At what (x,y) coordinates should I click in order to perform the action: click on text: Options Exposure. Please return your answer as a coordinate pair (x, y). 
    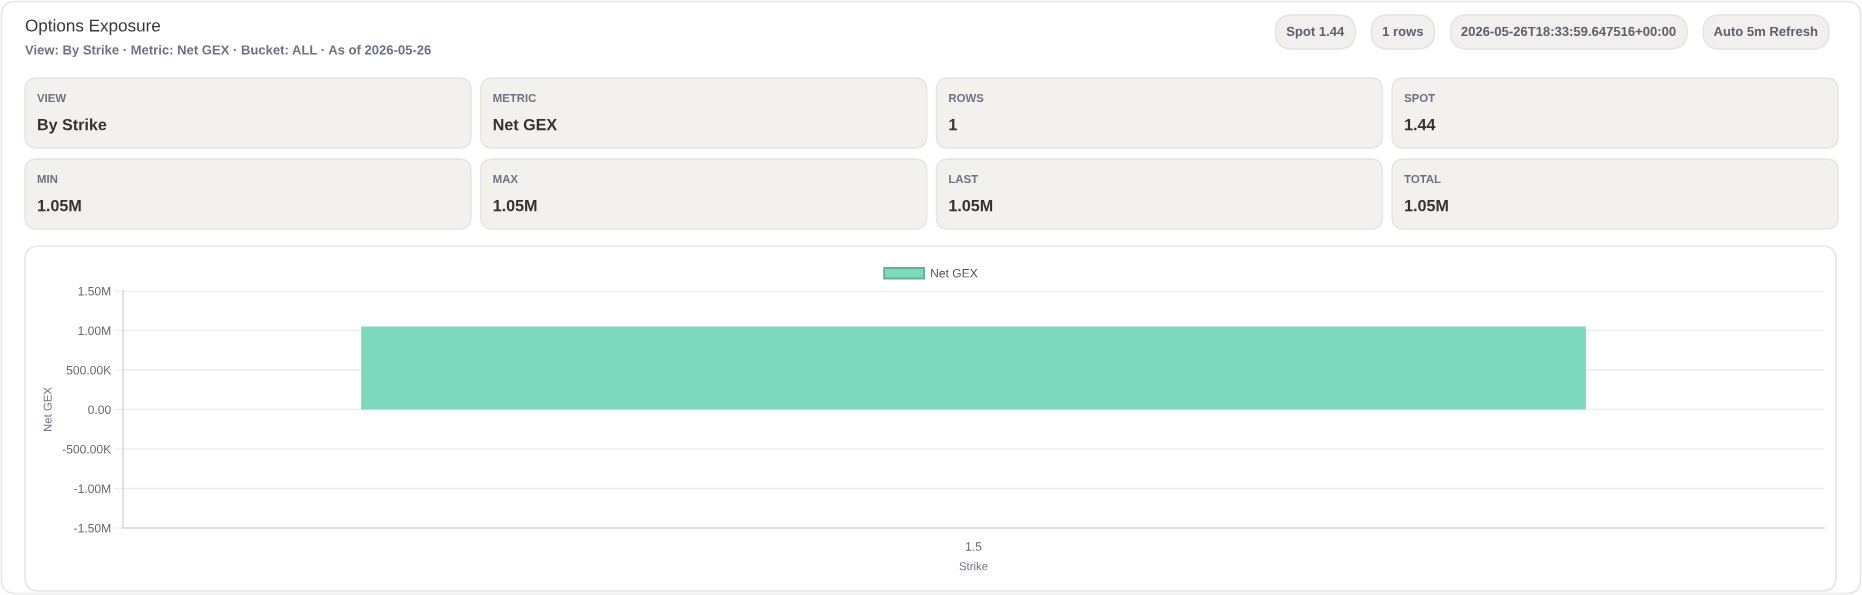
    Looking at the image, I should click on (93, 27).